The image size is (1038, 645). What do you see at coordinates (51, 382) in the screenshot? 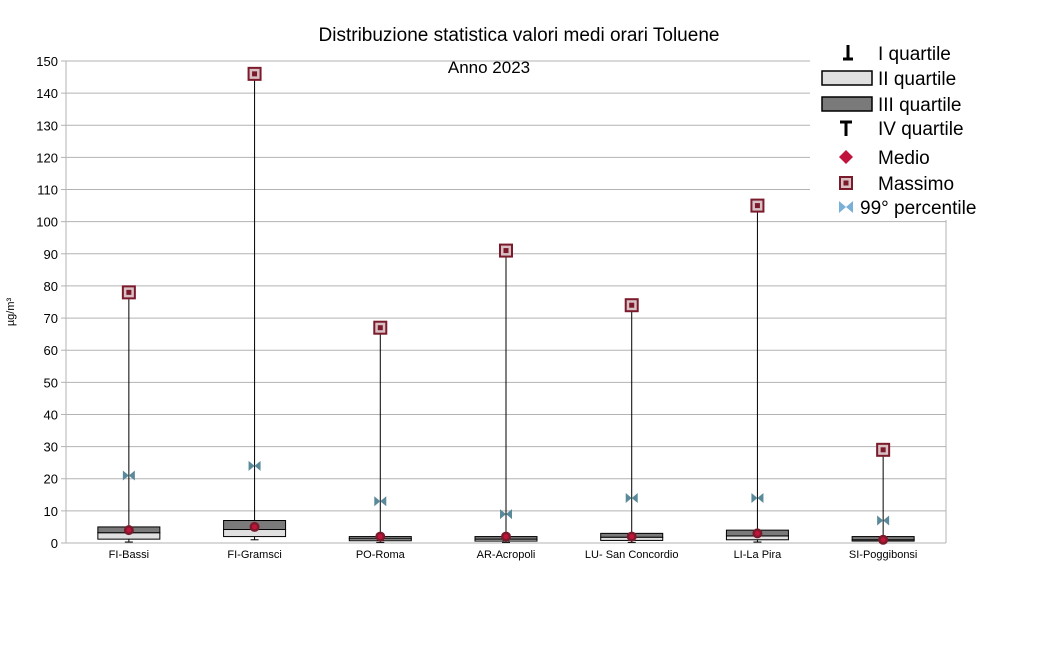
I see `y-tick-label: 50` at bounding box center [51, 382].